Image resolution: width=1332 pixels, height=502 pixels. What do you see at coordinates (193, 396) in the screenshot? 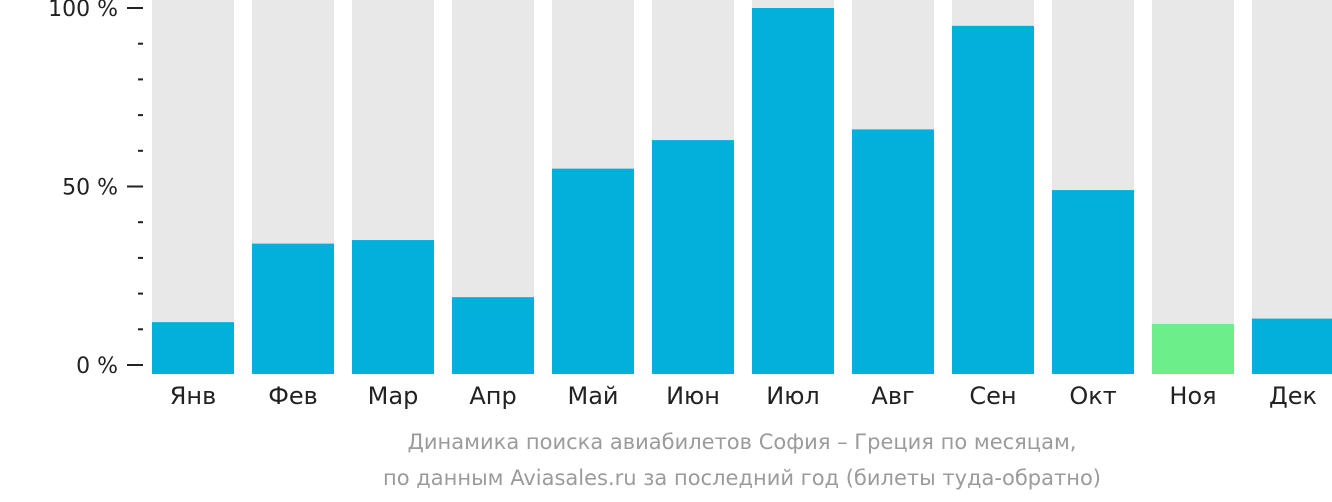
I see `x-tick-label-1: Янв` at bounding box center [193, 396].